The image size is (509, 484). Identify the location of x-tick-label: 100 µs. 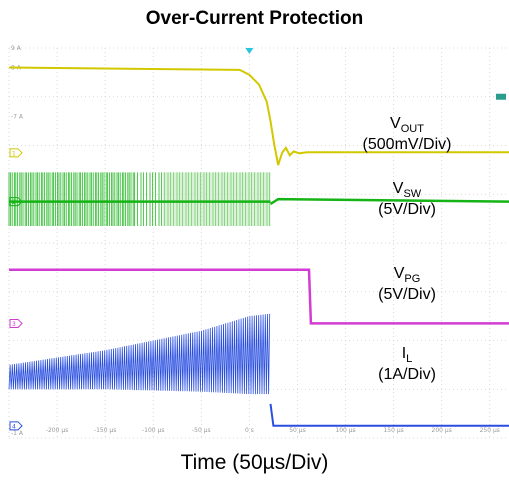
(345, 430).